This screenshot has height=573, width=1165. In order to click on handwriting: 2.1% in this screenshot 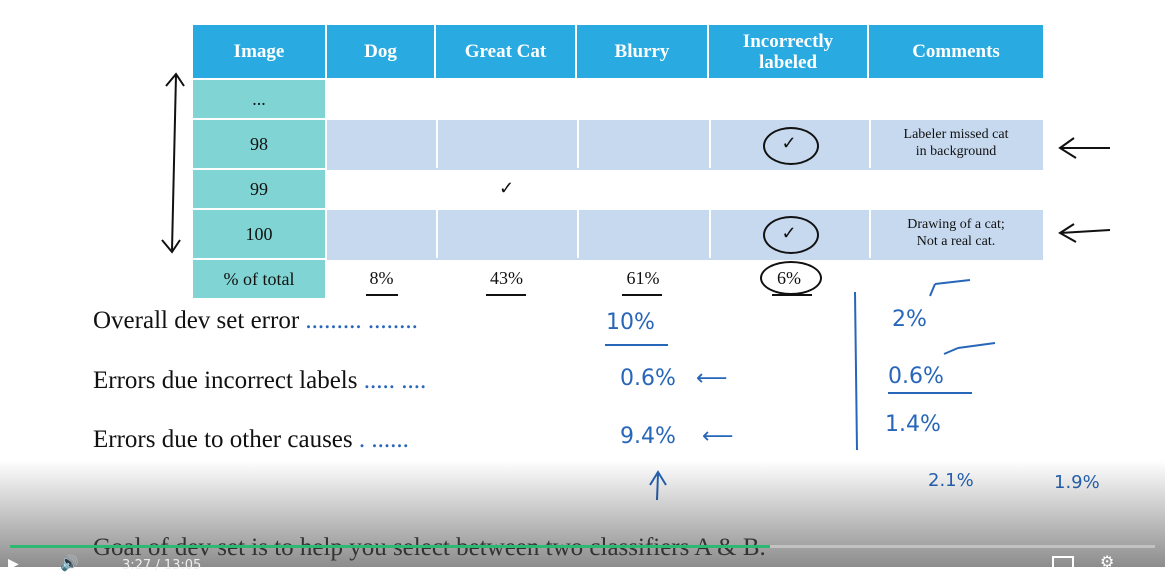, I will do `click(951, 480)`.